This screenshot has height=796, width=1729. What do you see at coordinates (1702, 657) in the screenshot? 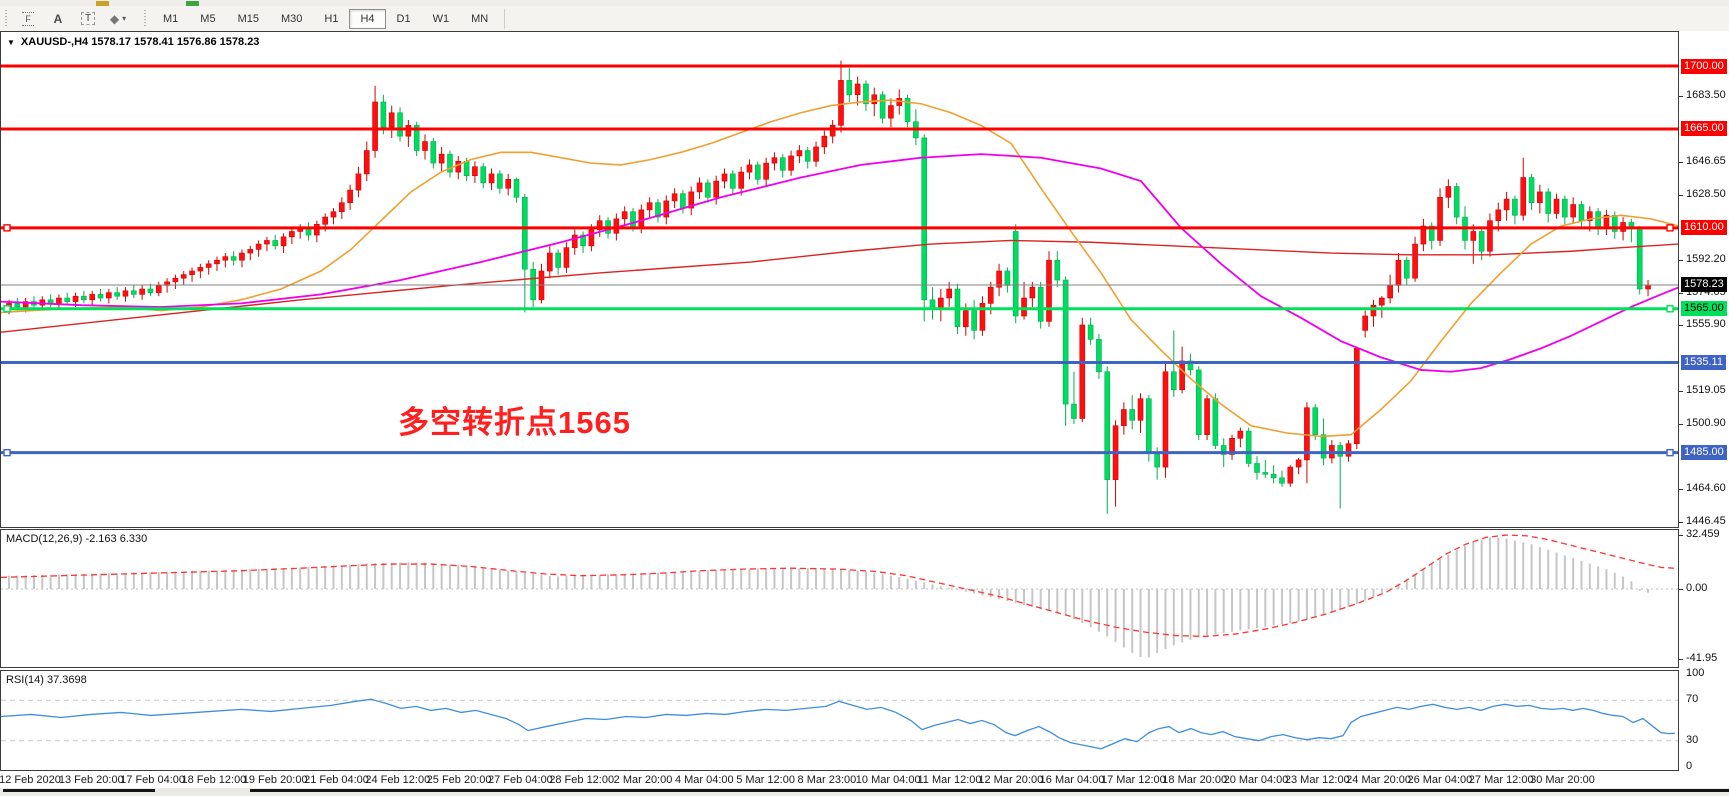
I see `macd-axis-label: -41.95` at bounding box center [1702, 657].